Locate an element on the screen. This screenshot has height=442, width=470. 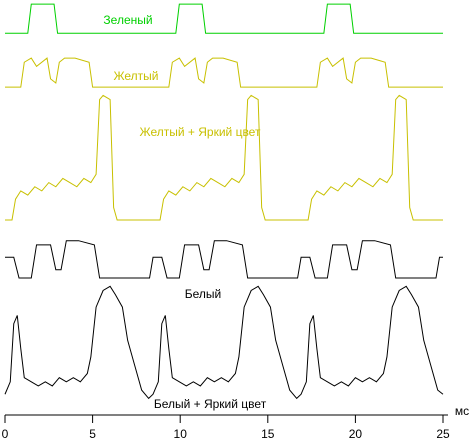
x-tick-label: 25 is located at coordinates (443, 434).